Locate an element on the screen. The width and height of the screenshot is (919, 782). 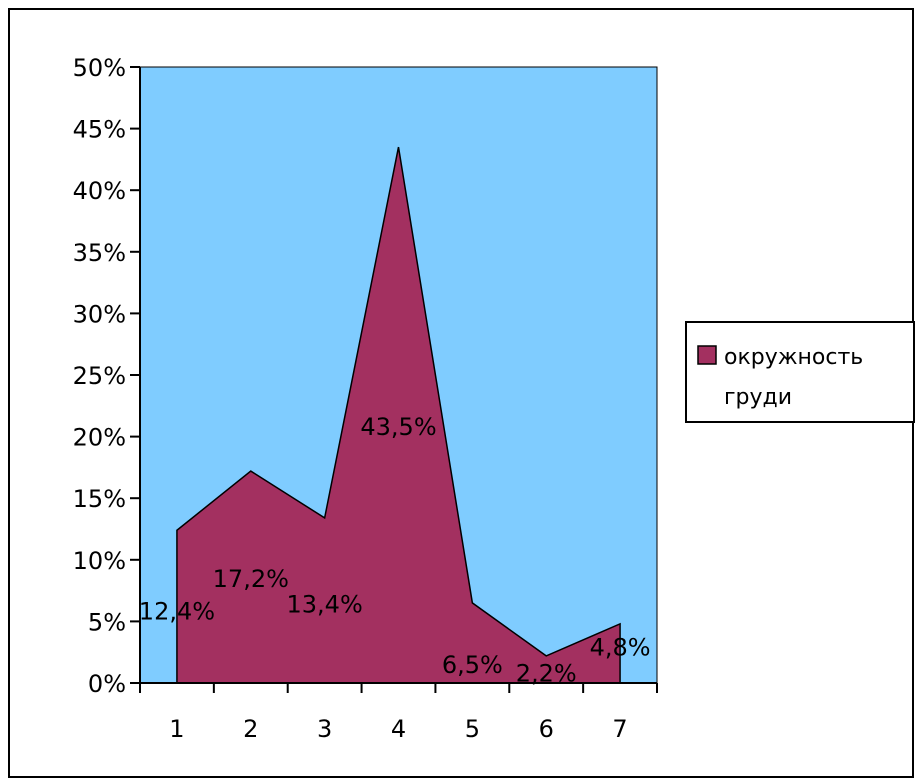
y-tick-label: 30% is located at coordinates (99, 314).